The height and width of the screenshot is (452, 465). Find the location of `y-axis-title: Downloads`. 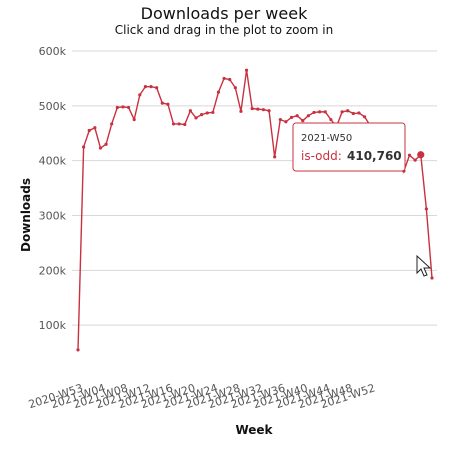

y-axis-title: Downloads is located at coordinates (26, 215).